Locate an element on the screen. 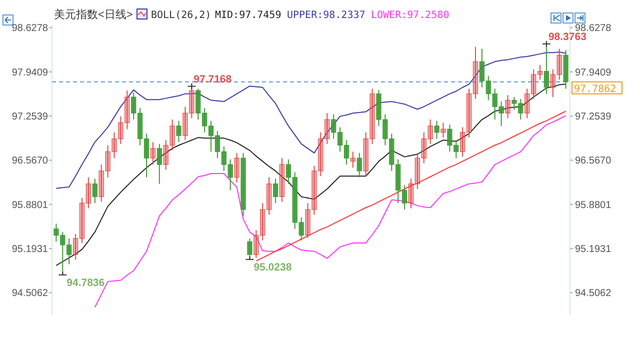 The image size is (640, 360). y-tick-label: 95.1931 is located at coordinates (30, 250).